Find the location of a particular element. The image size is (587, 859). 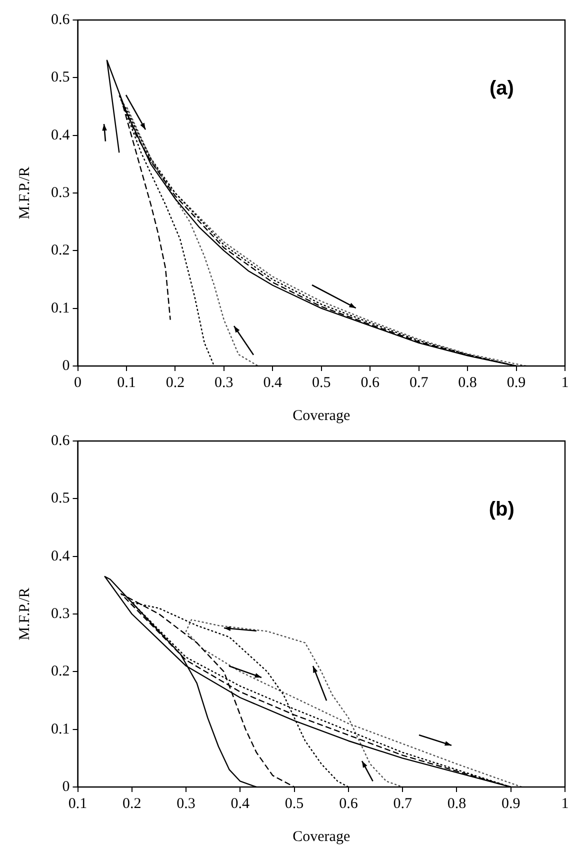

x-tick-label: 0.1 is located at coordinates (126, 382).